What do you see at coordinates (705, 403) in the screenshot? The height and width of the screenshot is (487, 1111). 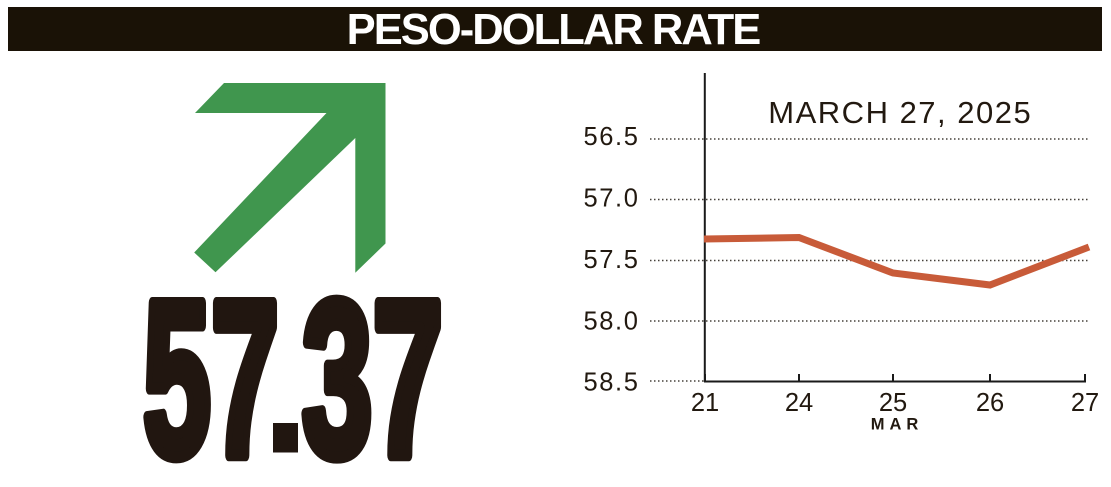 I see `svg-text: 21` at bounding box center [705, 403].